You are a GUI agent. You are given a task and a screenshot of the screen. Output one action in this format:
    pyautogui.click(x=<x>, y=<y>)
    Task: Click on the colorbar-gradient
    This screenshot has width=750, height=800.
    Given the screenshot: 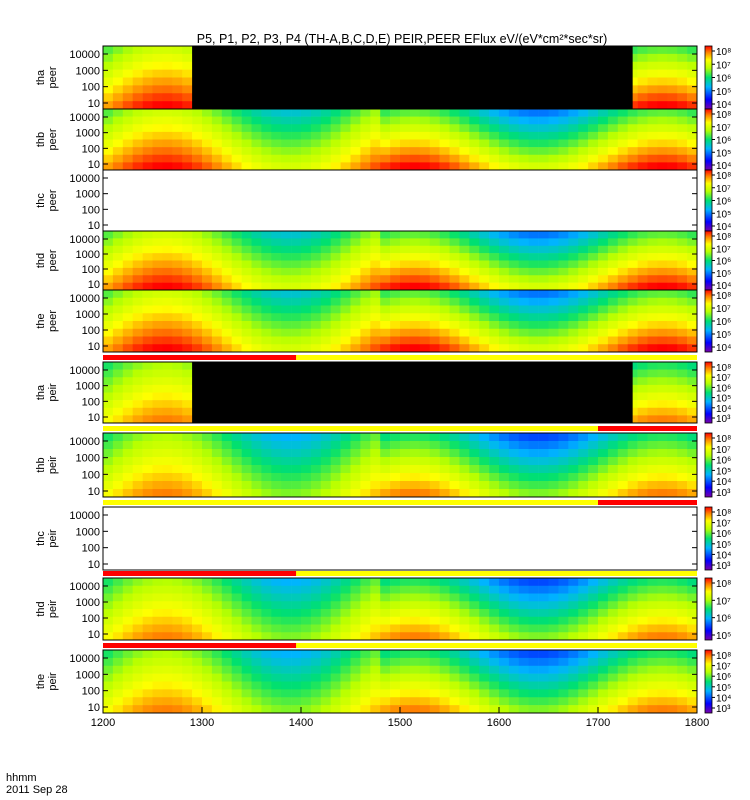 What is the action you would take?
    pyautogui.click(x=708, y=609)
    